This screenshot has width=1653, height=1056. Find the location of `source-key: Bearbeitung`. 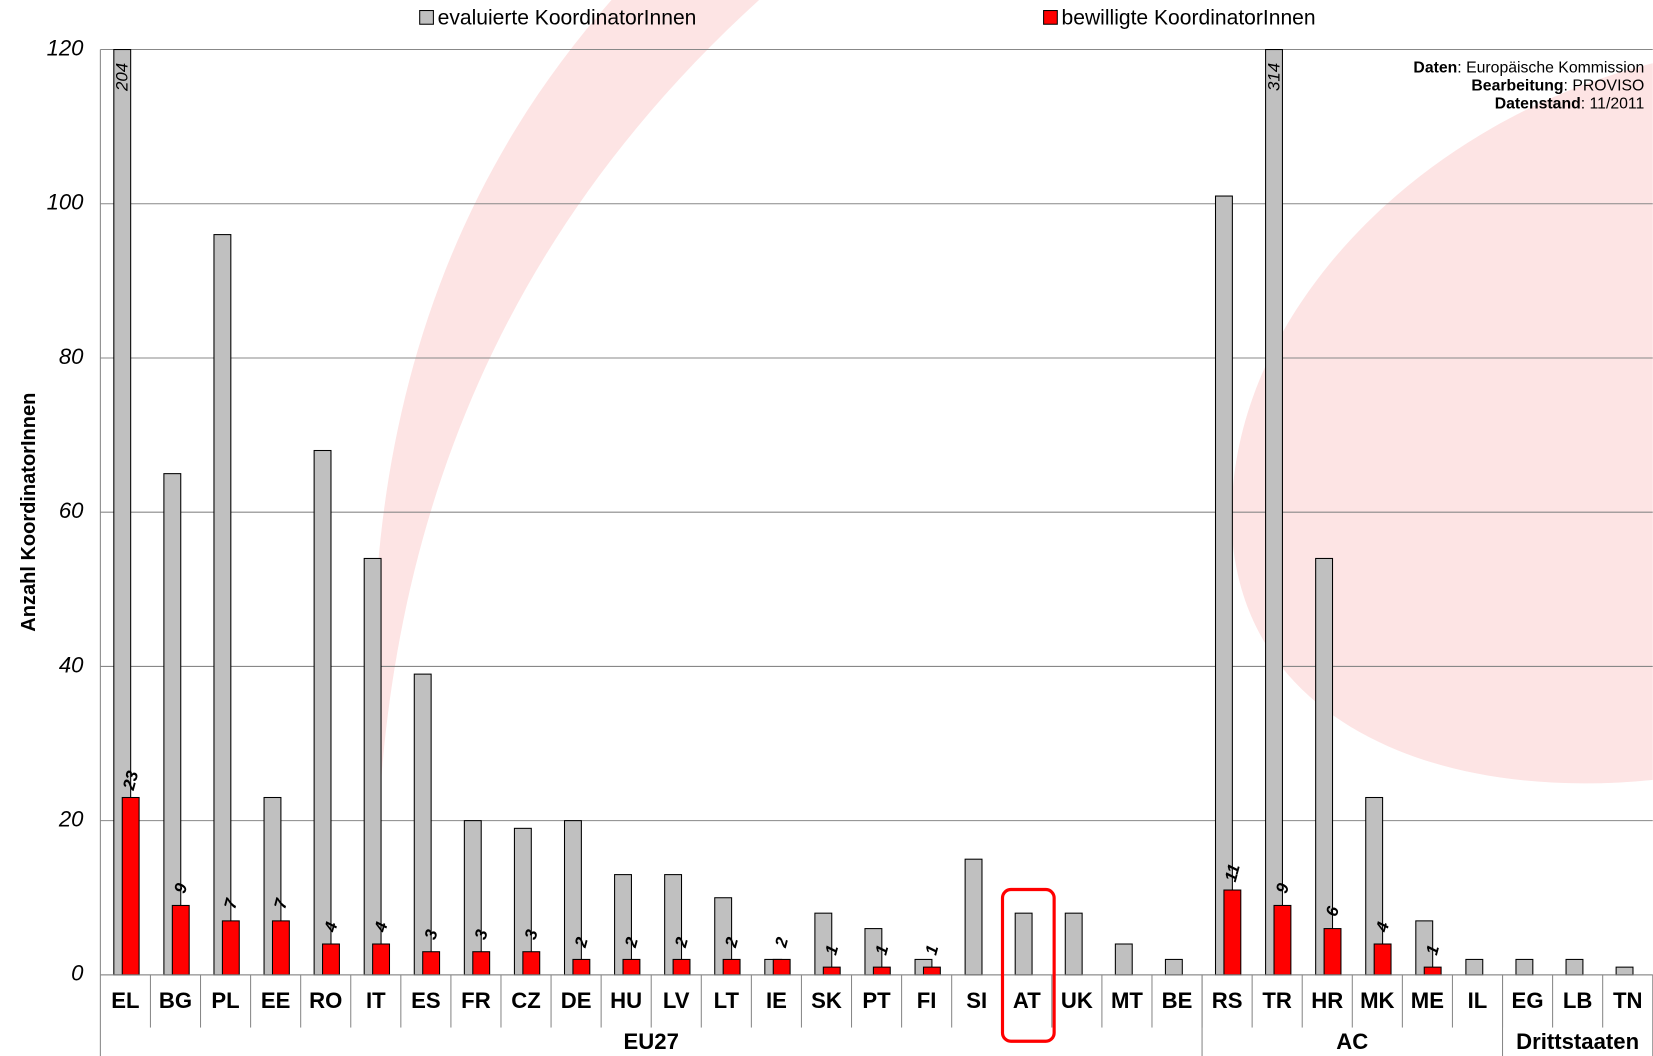

source-key: Bearbeitung is located at coordinates (1517, 86).